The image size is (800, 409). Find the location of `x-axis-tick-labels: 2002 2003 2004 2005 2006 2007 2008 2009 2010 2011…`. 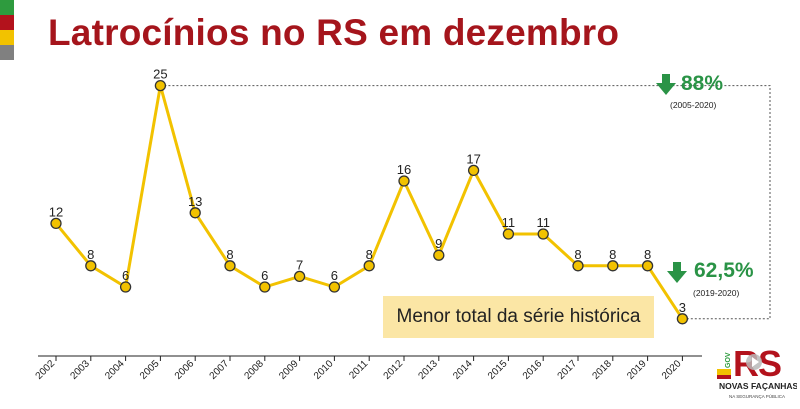

x-axis-tick-labels: 2002 2003 2004 2005 2006 2007 2008 2009 2010 2011… is located at coordinates (359, 370).